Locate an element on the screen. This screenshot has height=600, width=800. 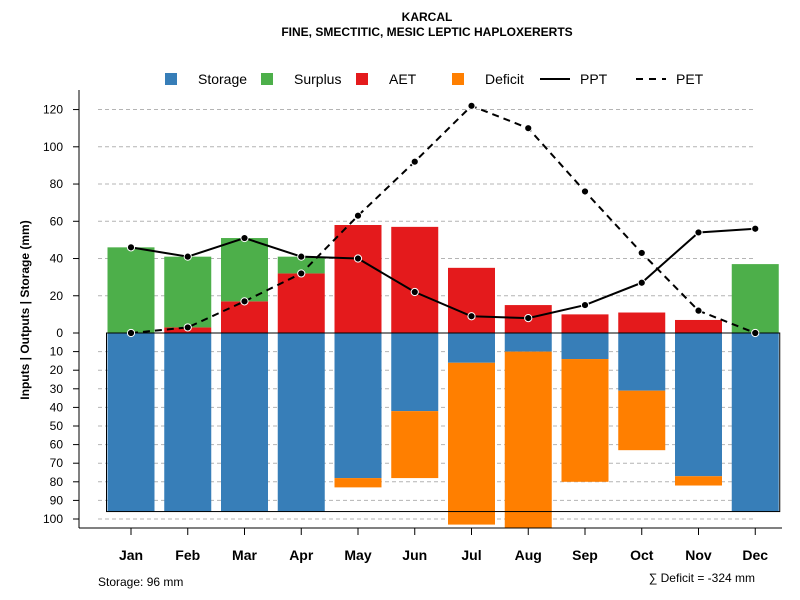
storage-footnote: Storage: 96 mm is located at coordinates (140, 582).